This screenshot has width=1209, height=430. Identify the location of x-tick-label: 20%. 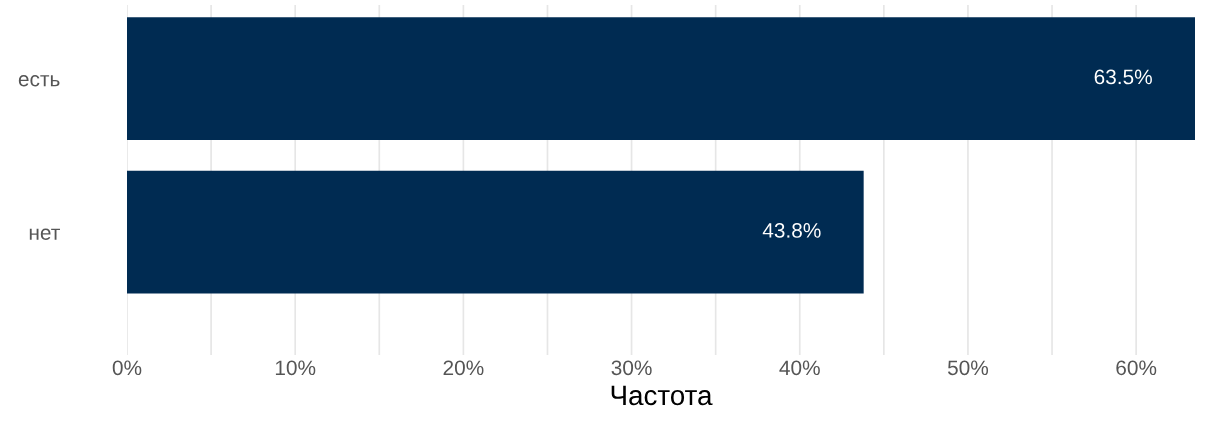
(463, 368).